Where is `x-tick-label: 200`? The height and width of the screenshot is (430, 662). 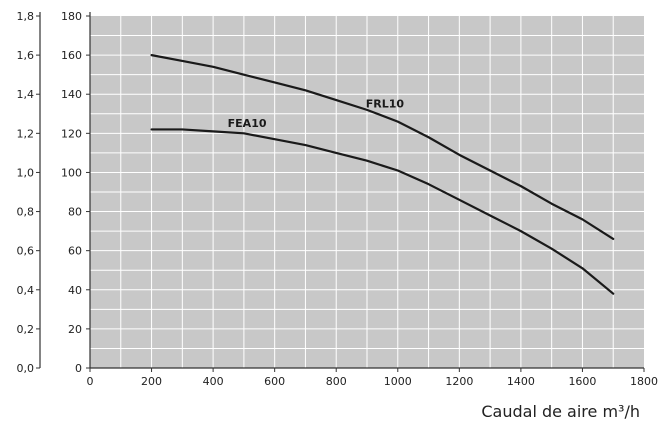 x-tick-label: 200 is located at coordinates (151, 381).